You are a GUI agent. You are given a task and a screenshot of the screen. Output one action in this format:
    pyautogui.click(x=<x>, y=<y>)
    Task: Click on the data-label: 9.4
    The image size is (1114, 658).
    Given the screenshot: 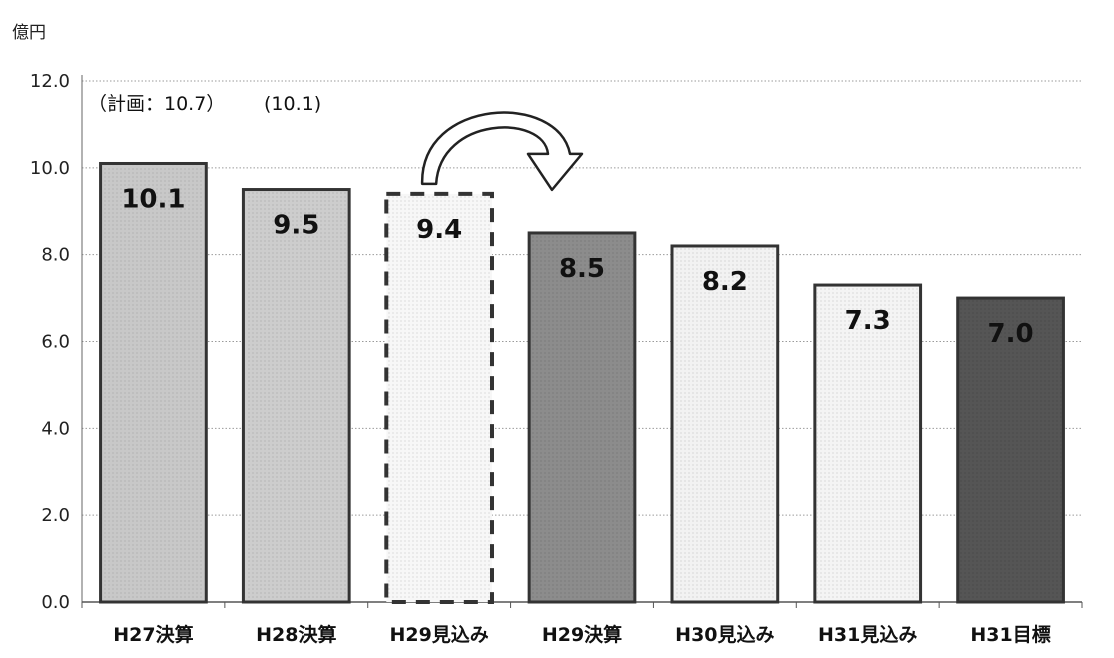 What is the action you would take?
    pyautogui.click(x=439, y=230)
    